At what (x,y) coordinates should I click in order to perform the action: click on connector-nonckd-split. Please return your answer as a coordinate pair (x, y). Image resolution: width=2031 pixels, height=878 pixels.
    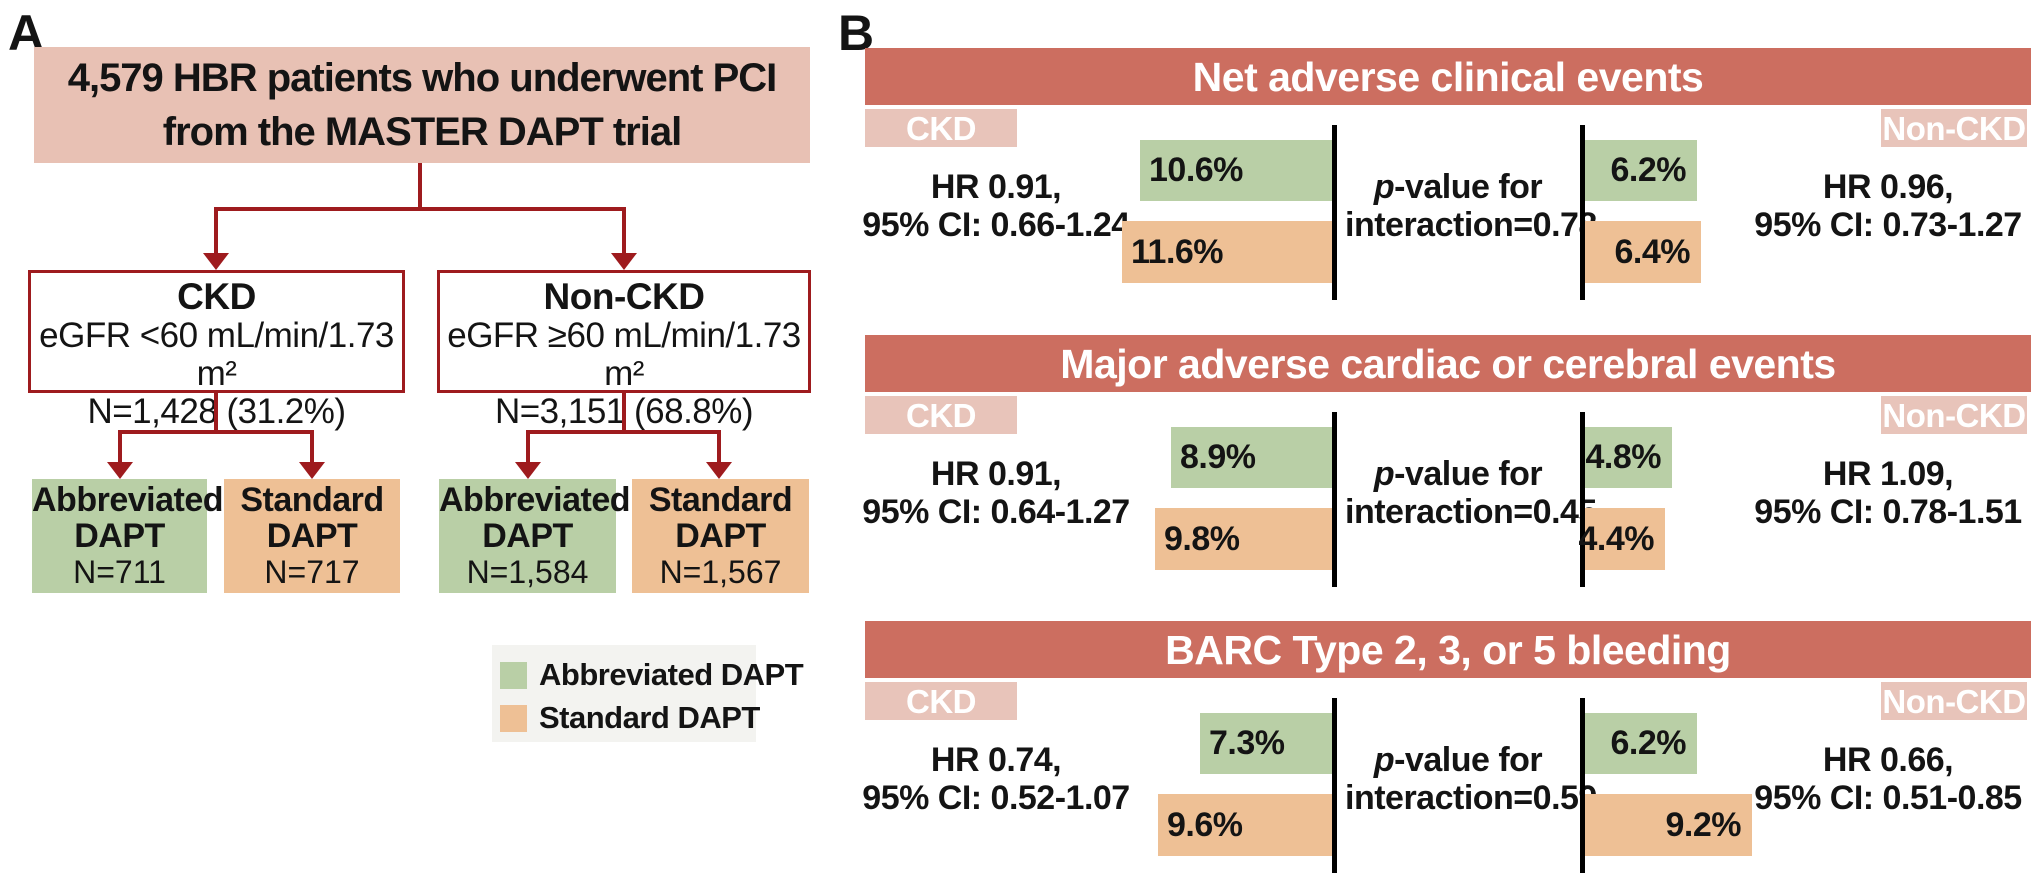
    Looking at the image, I should click on (623, 432).